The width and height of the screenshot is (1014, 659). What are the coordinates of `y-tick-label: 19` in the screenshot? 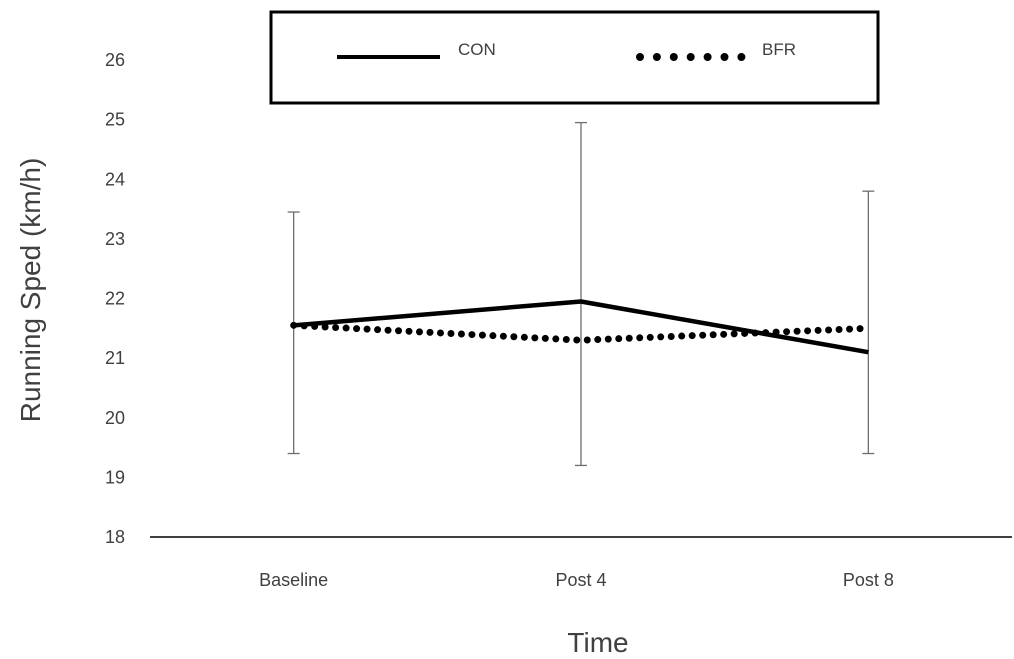 It's located at (115, 477).